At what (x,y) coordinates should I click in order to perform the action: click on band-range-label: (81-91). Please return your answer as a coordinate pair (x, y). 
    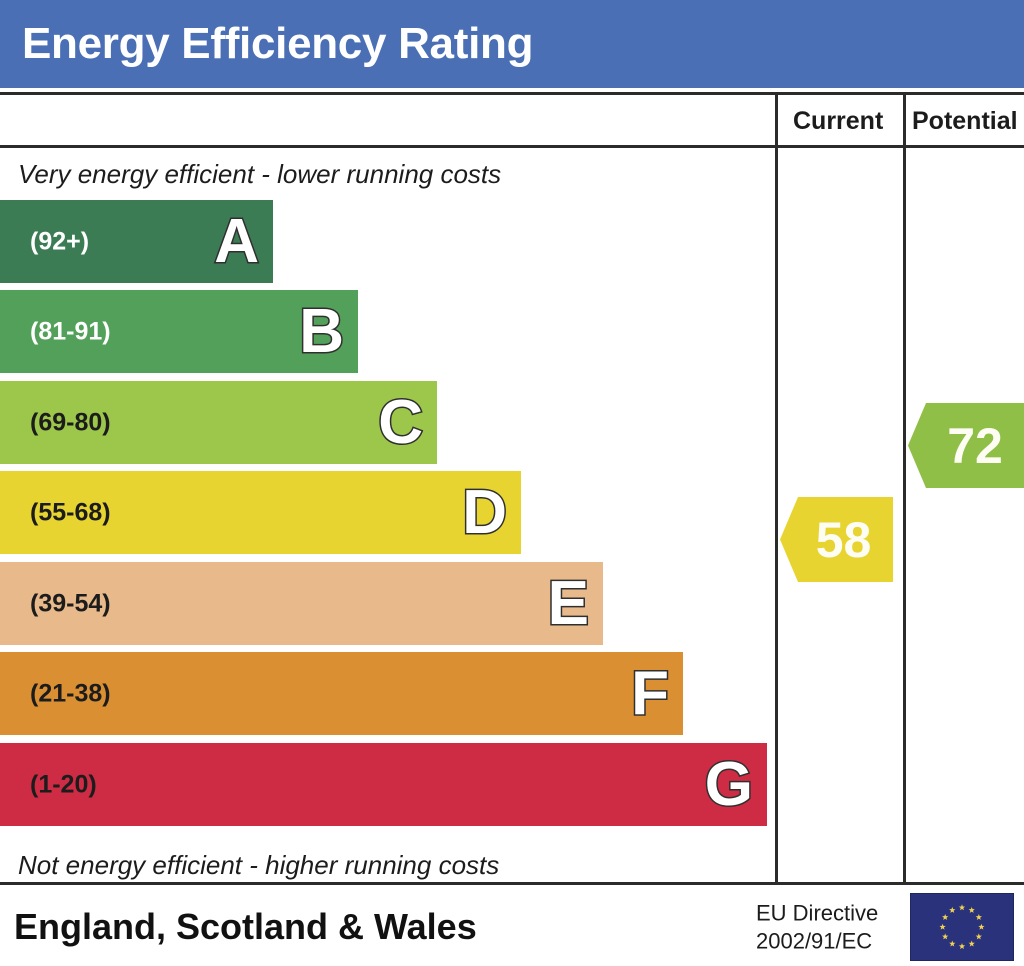
    Looking at the image, I should click on (70, 331).